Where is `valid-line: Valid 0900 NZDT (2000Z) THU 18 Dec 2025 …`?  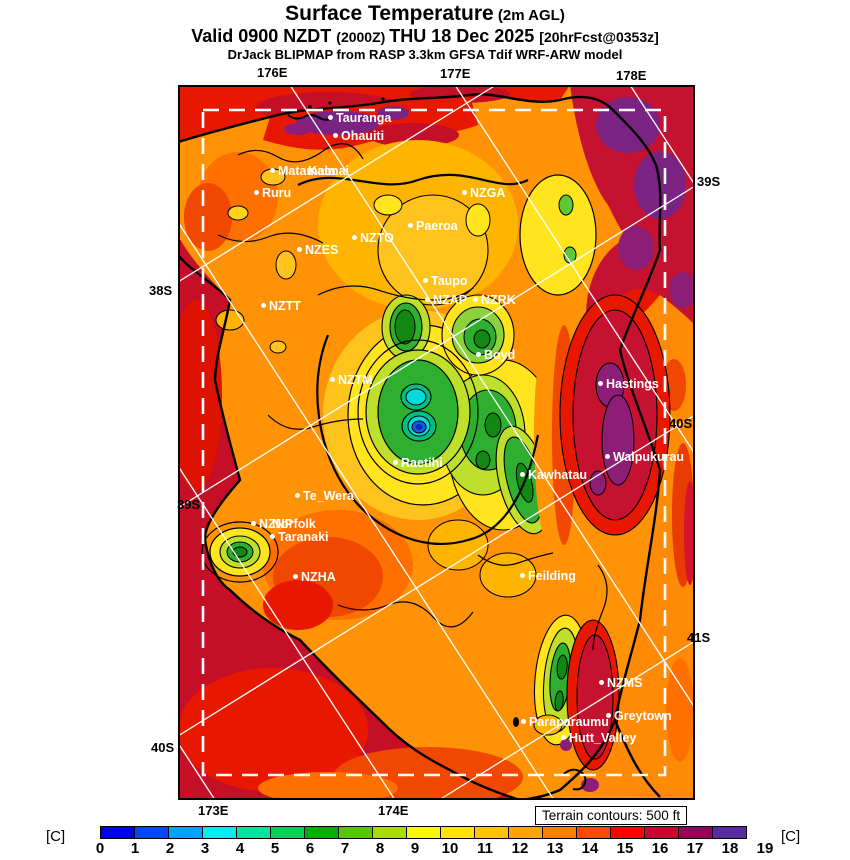
valid-line: Valid 0900 NZDT (2000Z) THU 18 Dec 2025 … is located at coordinates (425, 36).